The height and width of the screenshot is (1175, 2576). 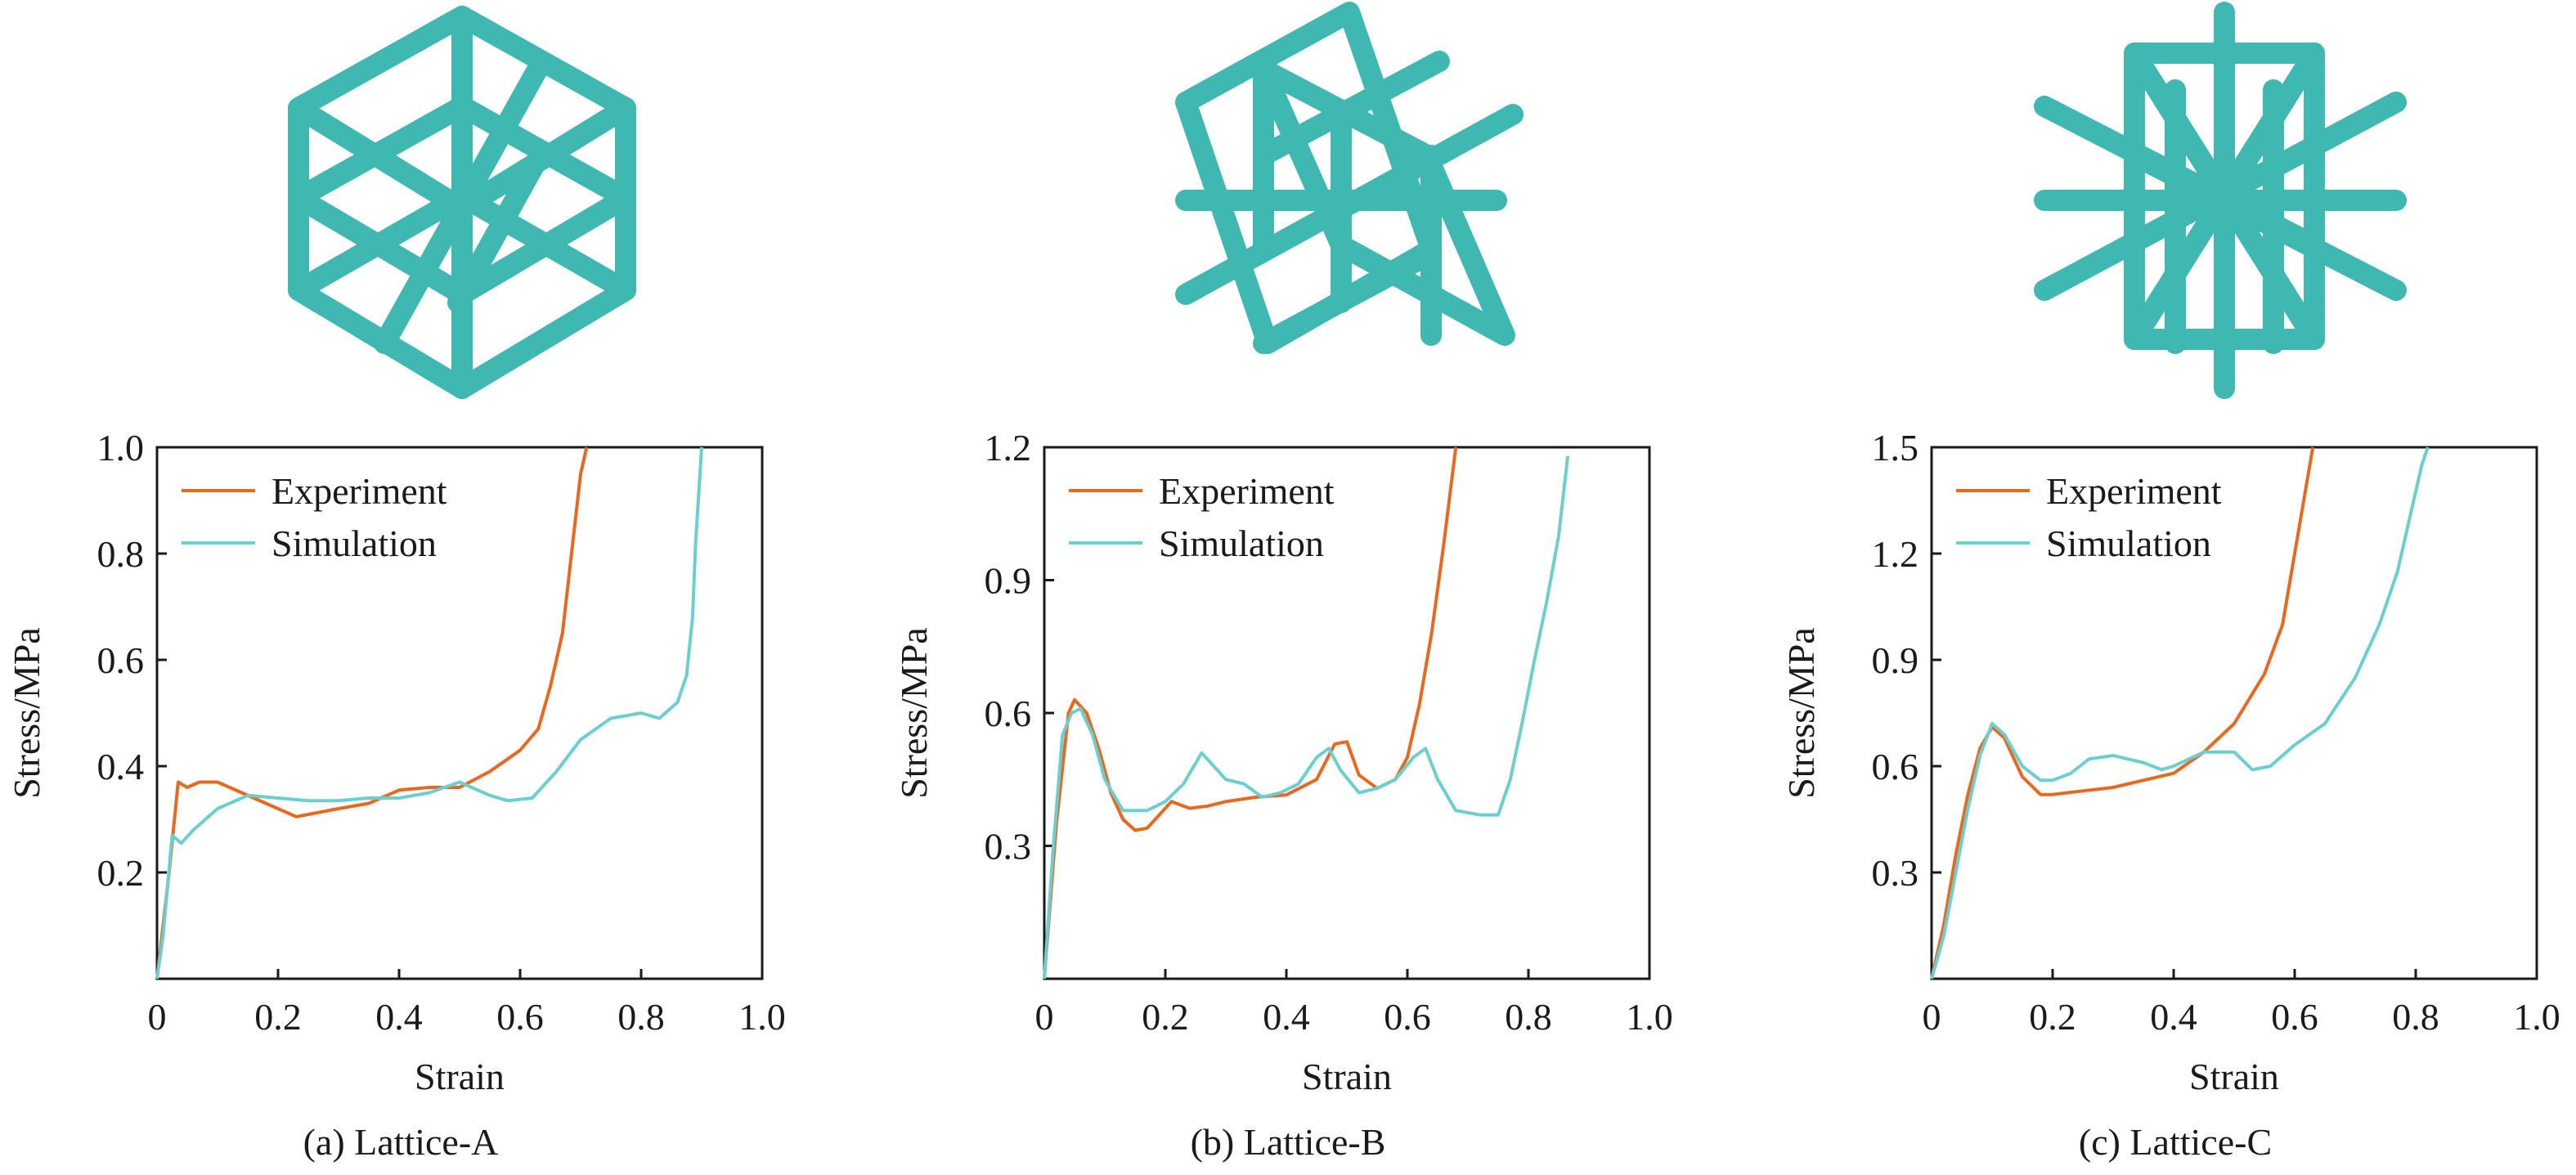 I want to click on y-tick-label: 1.0, so click(x=121, y=448).